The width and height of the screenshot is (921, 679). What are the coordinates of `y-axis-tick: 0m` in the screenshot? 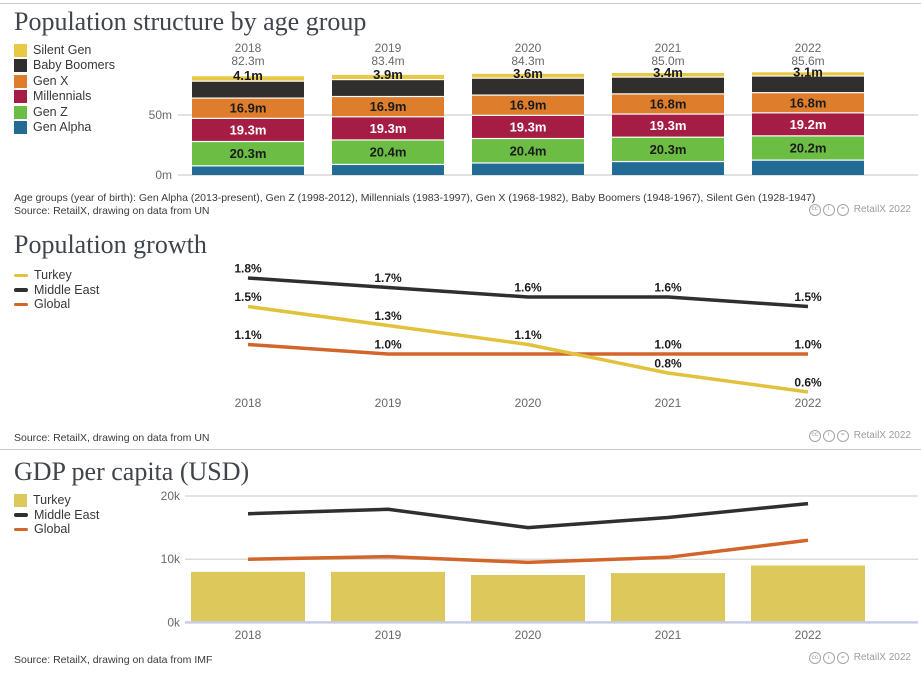 It's located at (163, 175).